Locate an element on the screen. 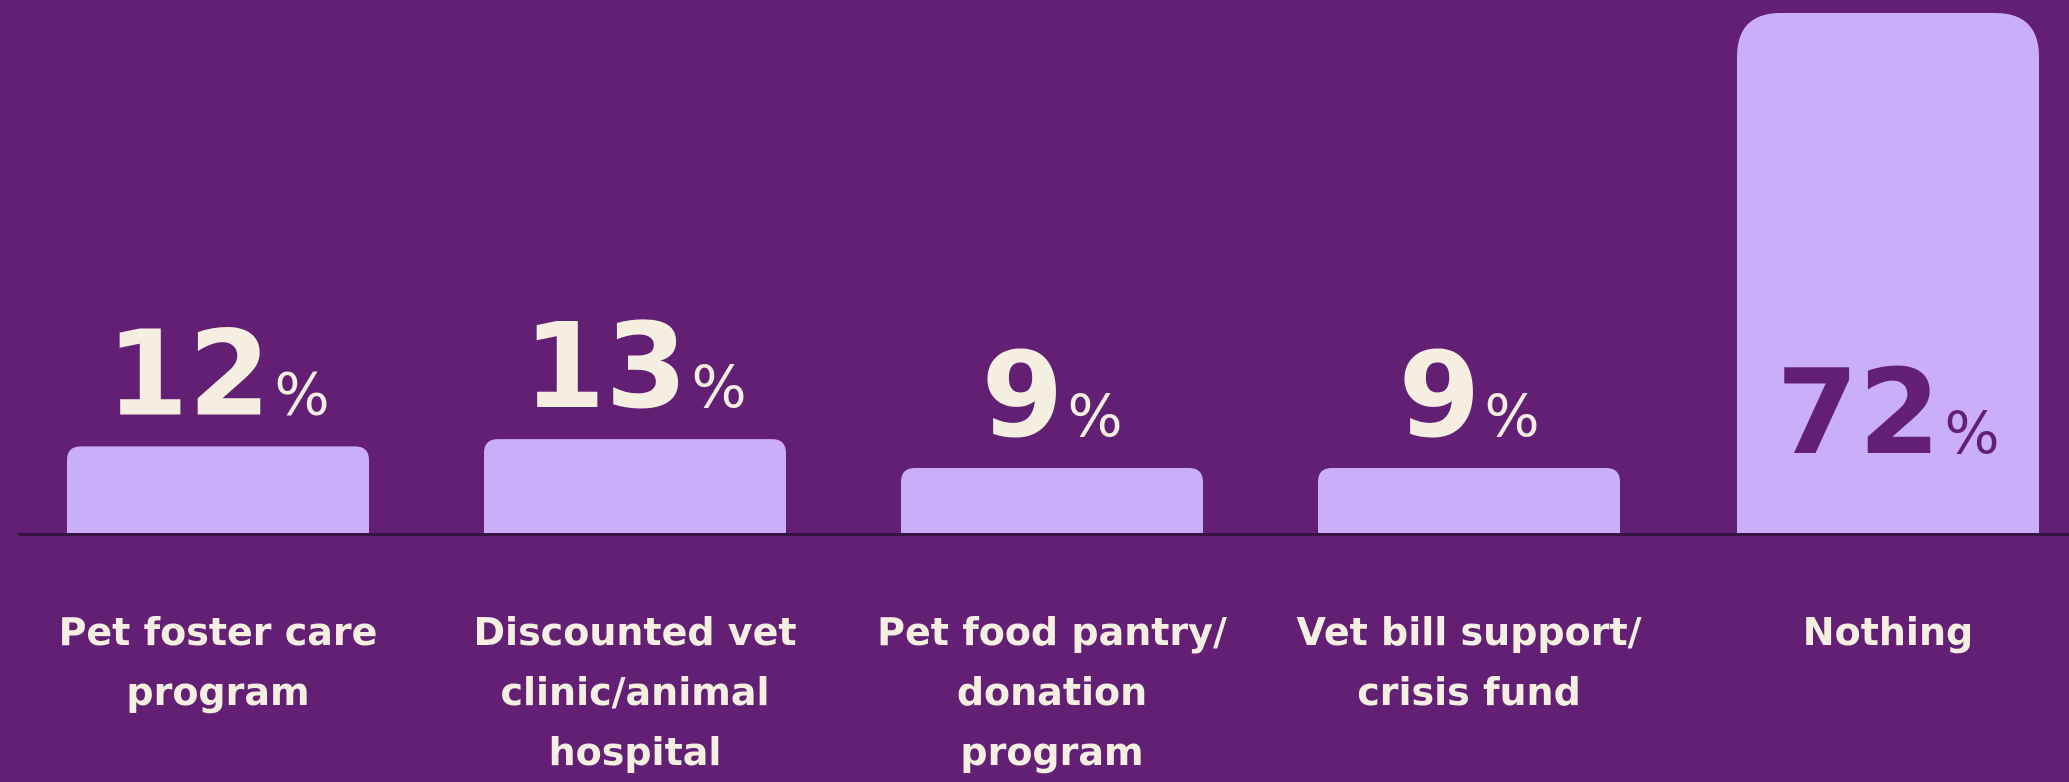 The width and height of the screenshot is (2069, 782). bar-value-number: 12 is located at coordinates (188, 373).